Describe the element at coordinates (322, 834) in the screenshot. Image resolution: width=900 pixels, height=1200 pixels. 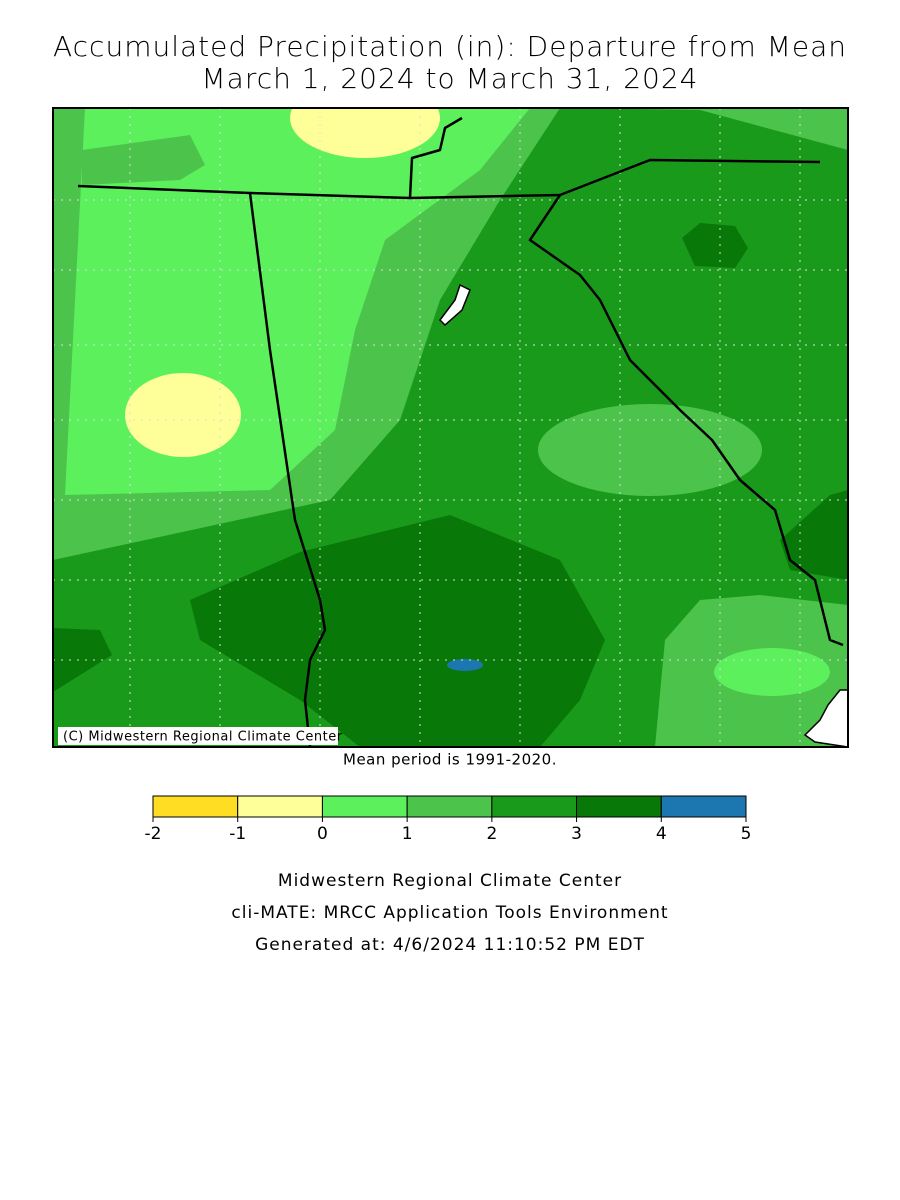
I see `colorbar-tick-label: 0` at that location.